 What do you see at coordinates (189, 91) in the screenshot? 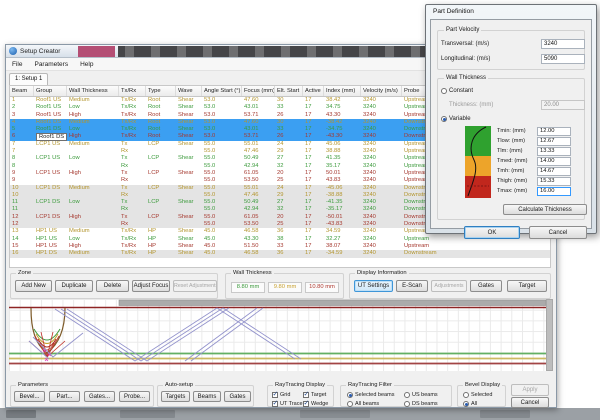
I see `column-header: Wave` at bounding box center [189, 91].